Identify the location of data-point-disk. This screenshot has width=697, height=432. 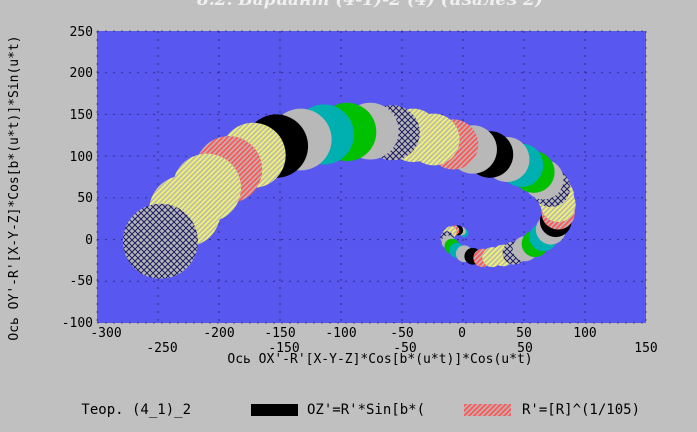
(160, 241).